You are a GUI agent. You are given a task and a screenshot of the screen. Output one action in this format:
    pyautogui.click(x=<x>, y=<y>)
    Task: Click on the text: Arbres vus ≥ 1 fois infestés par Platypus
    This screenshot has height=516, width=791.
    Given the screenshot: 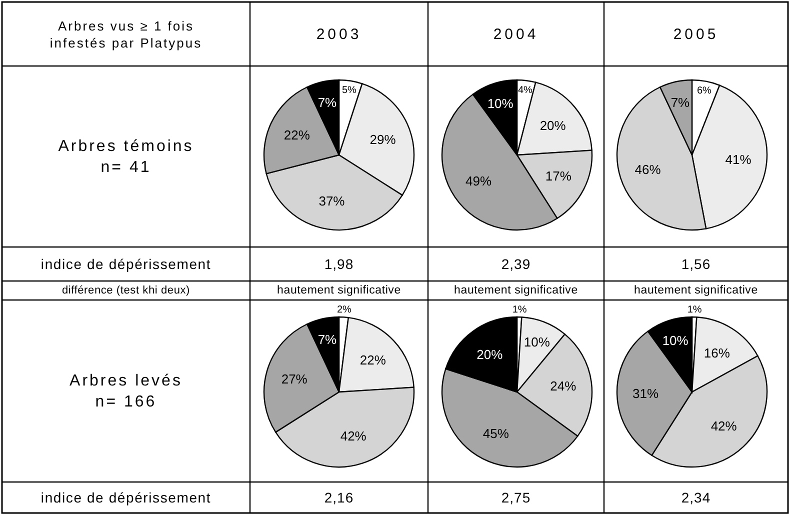 What is the action you would take?
    pyautogui.click(x=126, y=34)
    